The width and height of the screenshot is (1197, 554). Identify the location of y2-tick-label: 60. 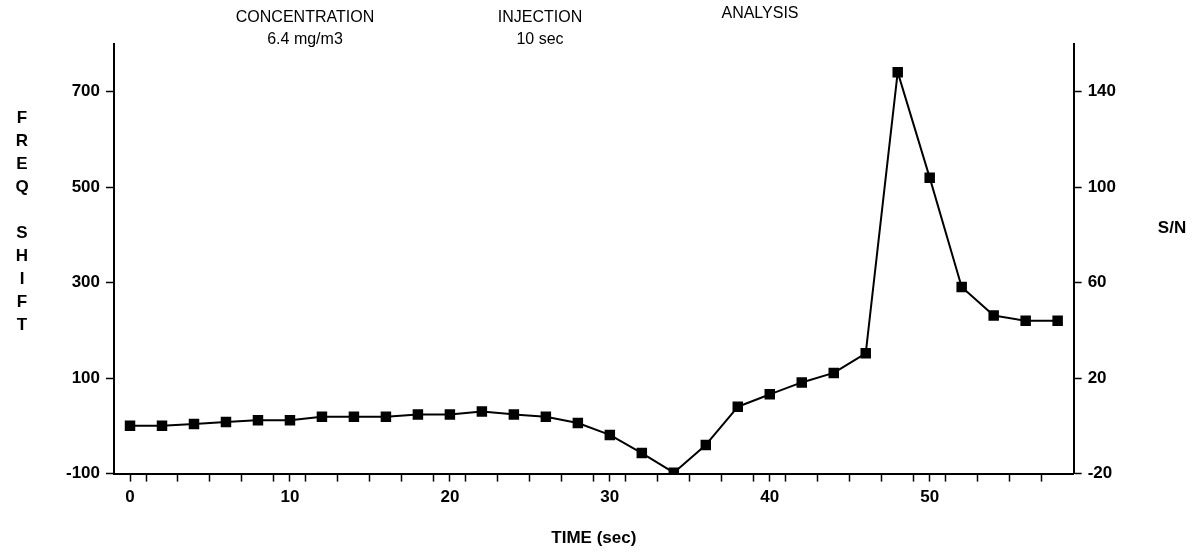
(1097, 282).